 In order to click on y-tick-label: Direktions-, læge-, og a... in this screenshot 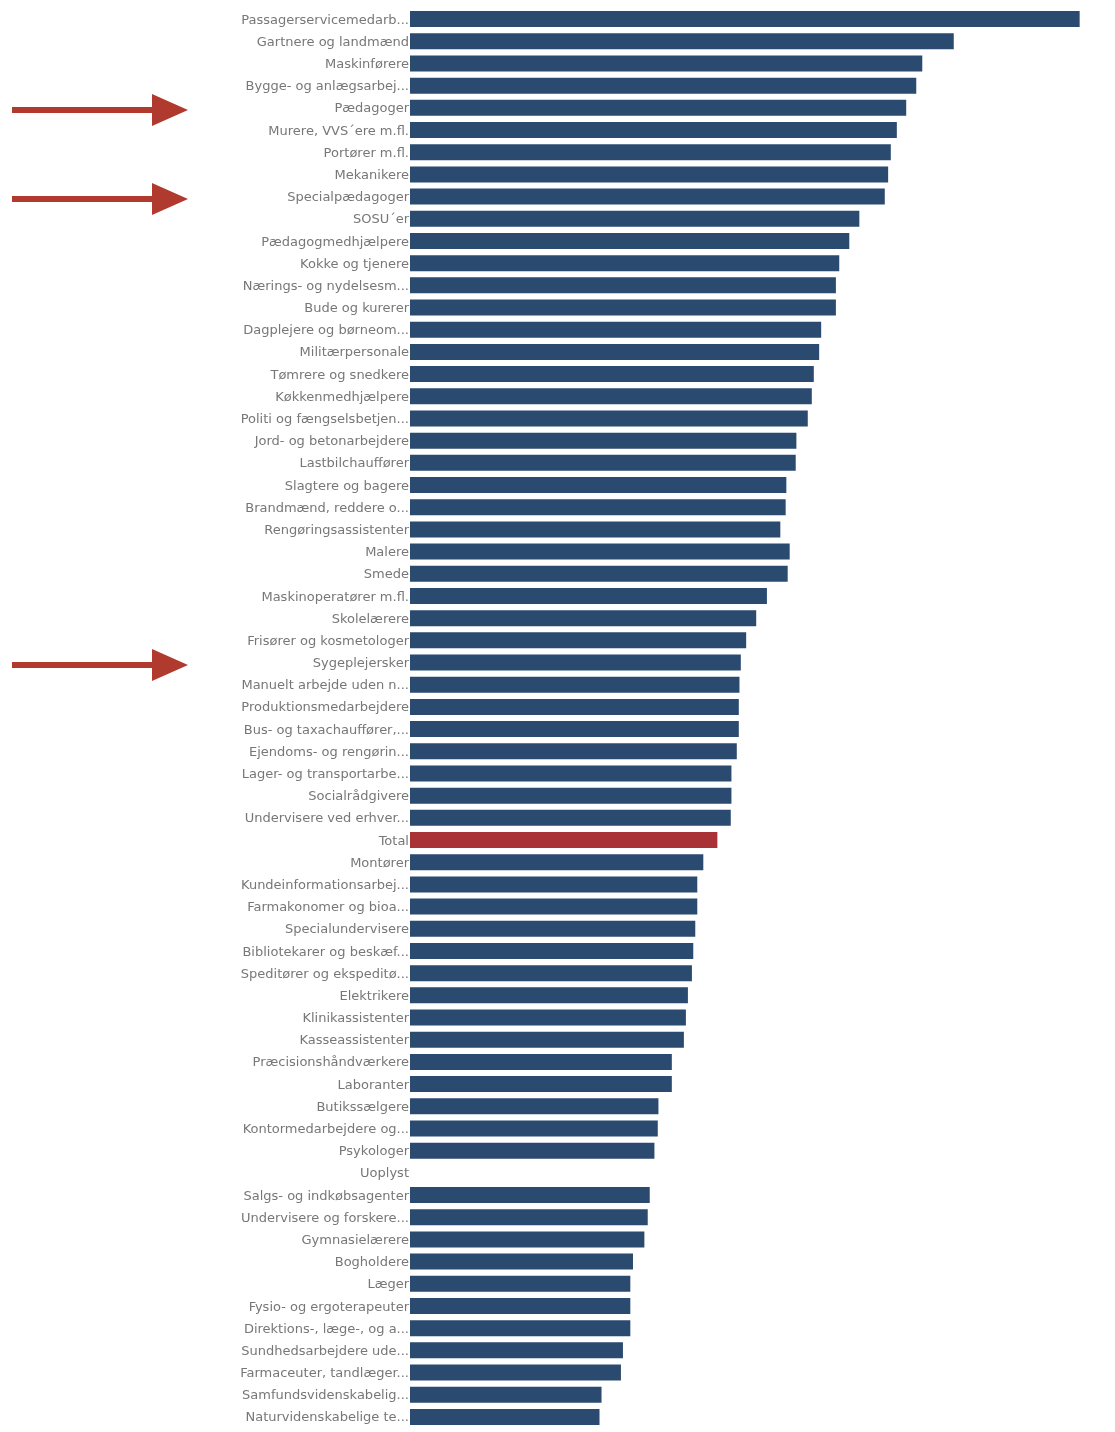, I will do `click(326, 1328)`.